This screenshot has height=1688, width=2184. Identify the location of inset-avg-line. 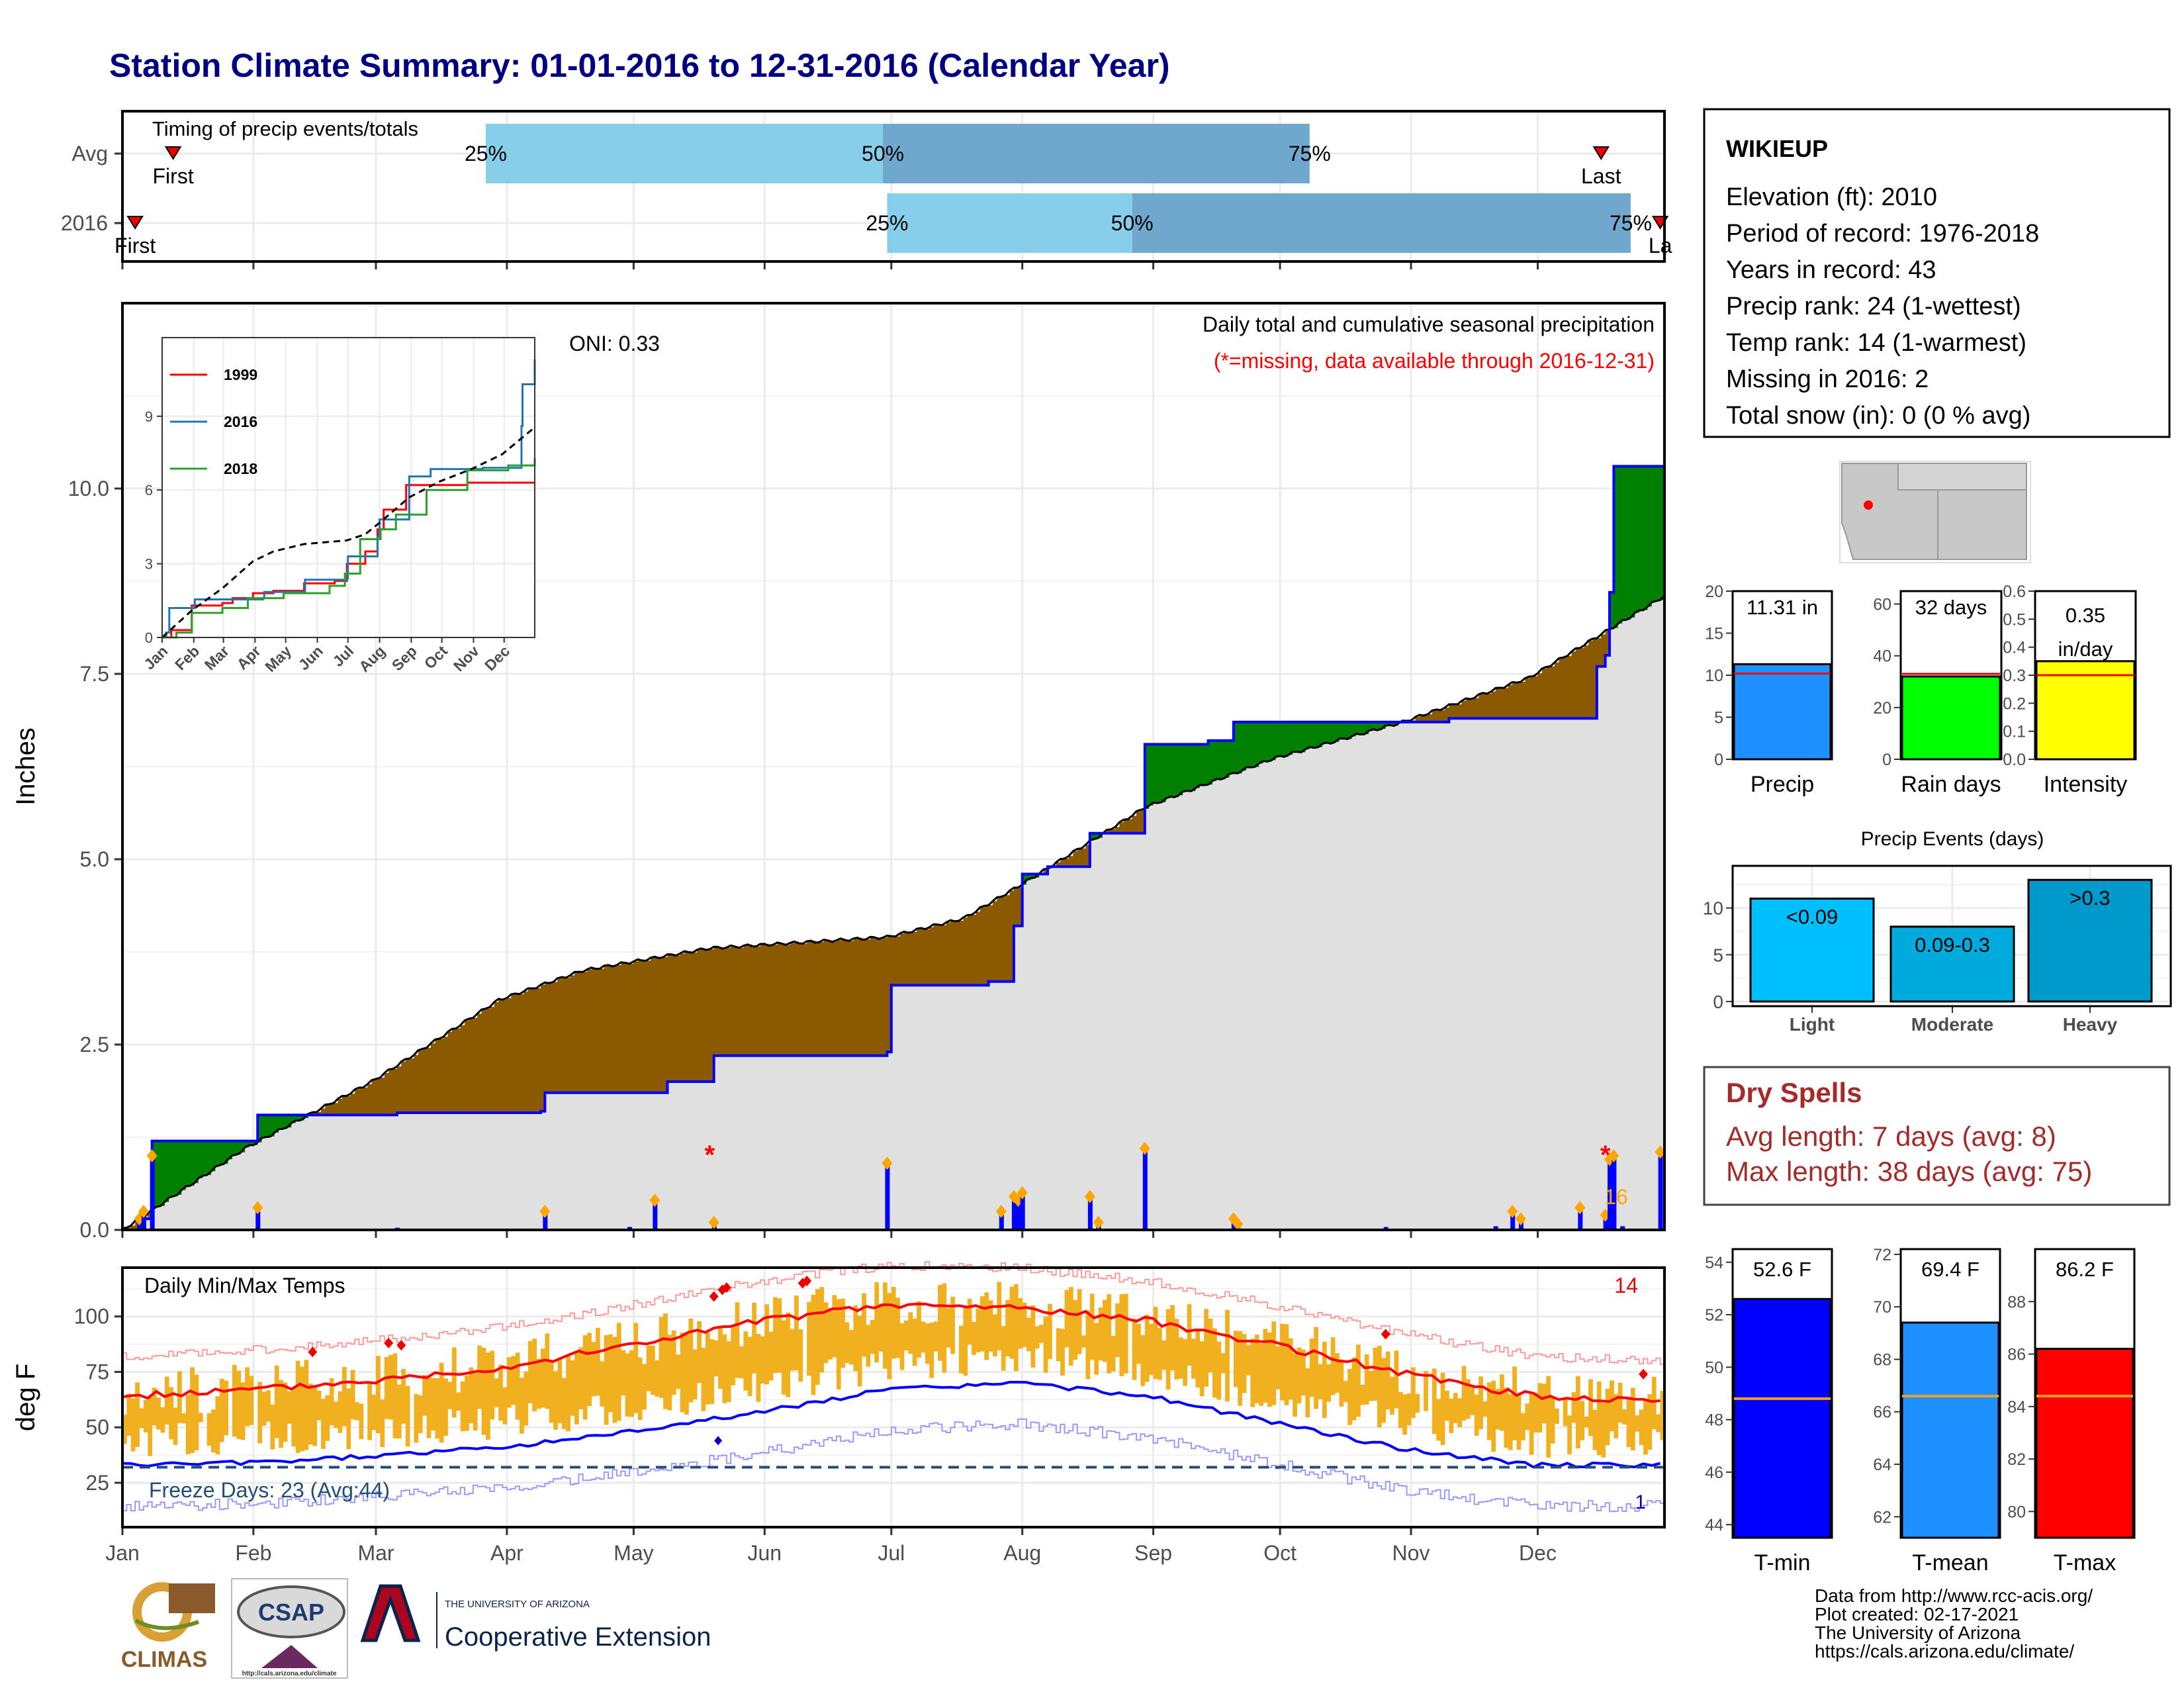
(348, 532).